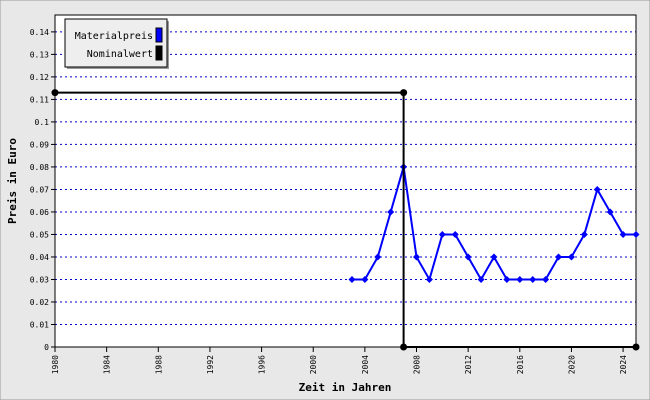 The image size is (650, 400). What do you see at coordinates (39, 54) in the screenshot?
I see `y-tick-label: 0.13` at bounding box center [39, 54].